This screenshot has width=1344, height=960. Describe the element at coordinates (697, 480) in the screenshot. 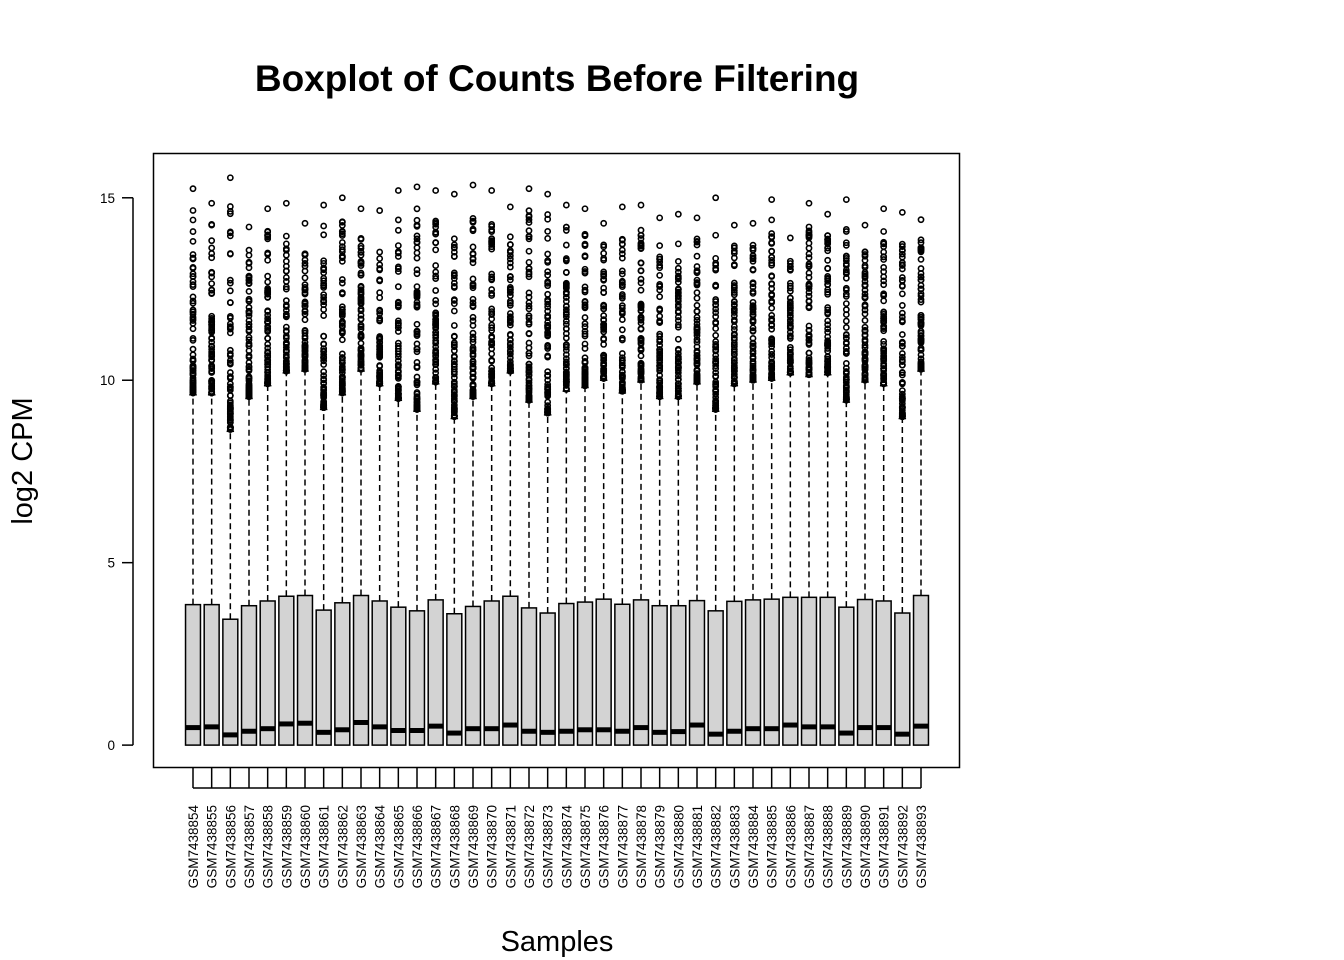

I see `box-GSM7438881` at that location.